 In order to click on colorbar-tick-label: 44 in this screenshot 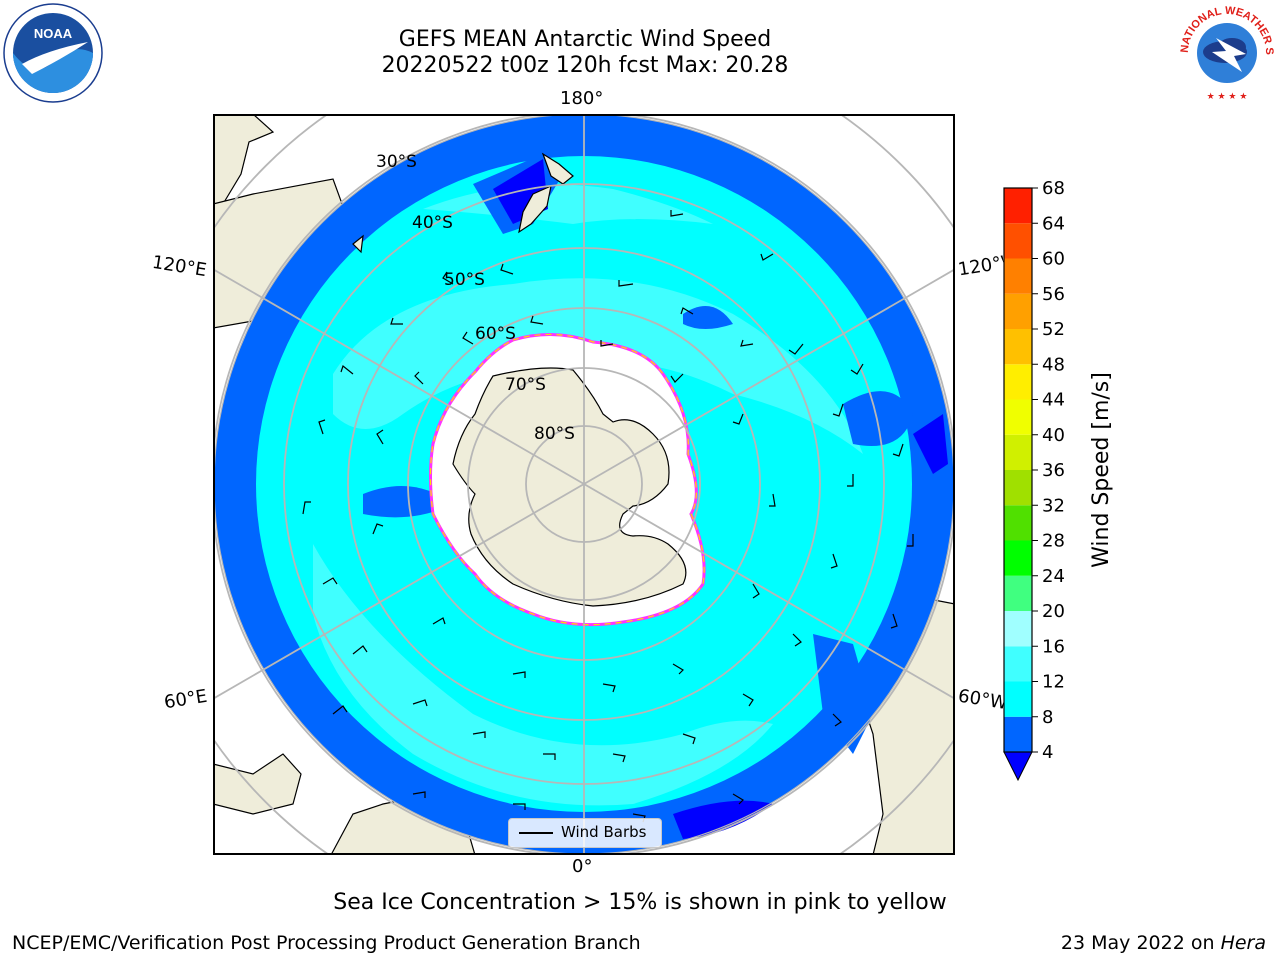, I will do `click(1053, 400)`.